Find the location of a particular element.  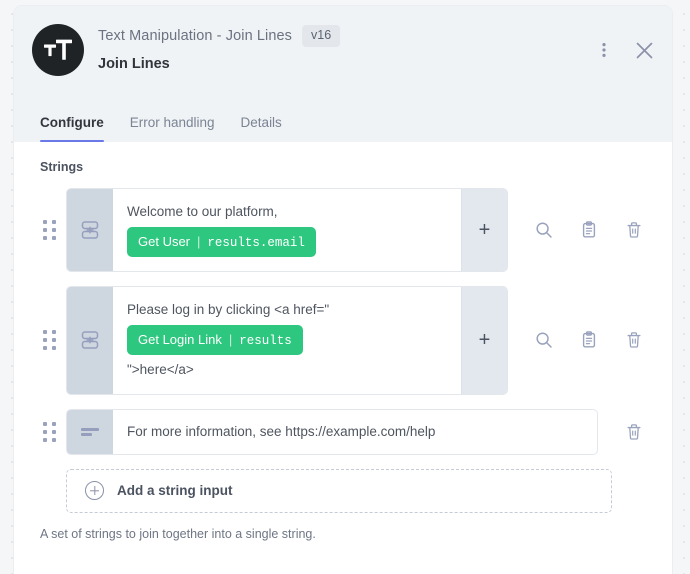

add-string-input-row: Add a string input is located at coordinates (343, 490).